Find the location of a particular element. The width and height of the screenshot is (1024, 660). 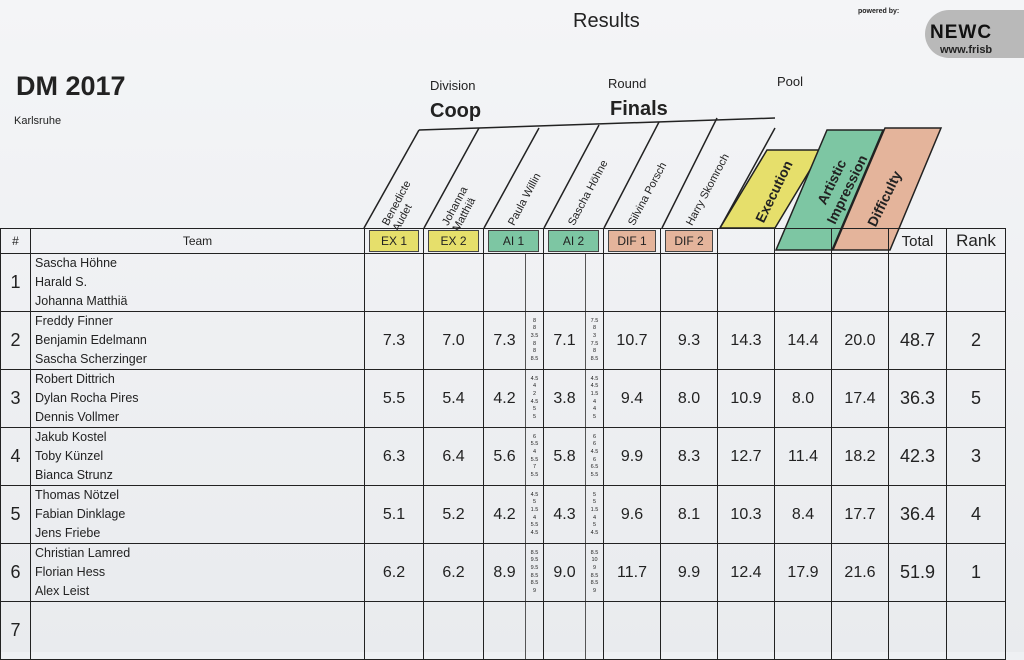

team-member: Florian Hess is located at coordinates (70, 572).